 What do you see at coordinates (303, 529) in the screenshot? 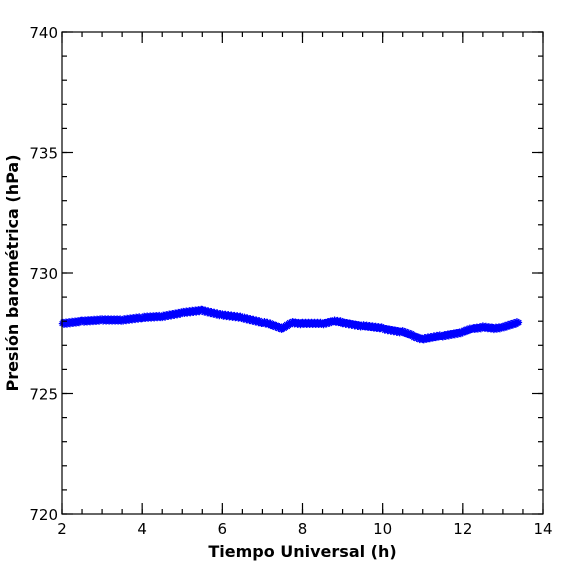
I see `x-tick-label: 8` at bounding box center [303, 529].